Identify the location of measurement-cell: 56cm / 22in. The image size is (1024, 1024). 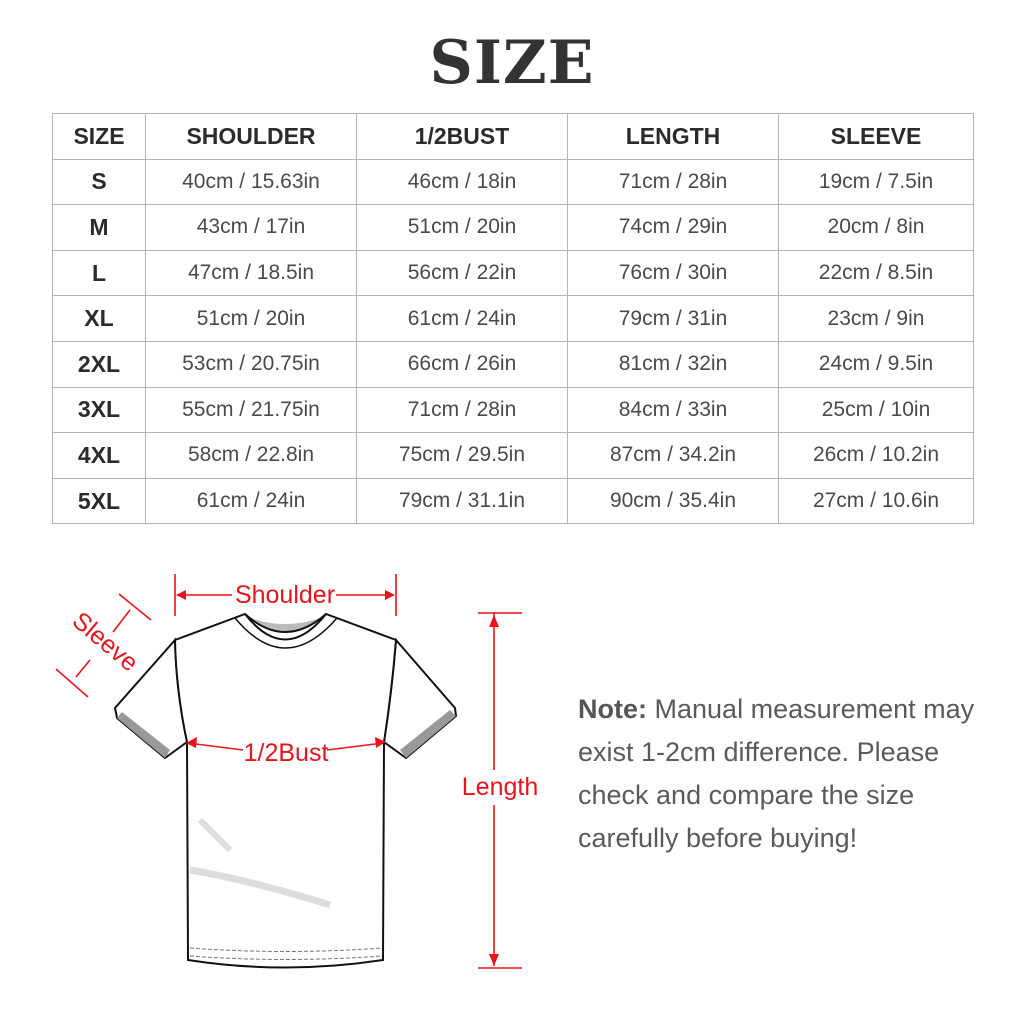
(462, 273).